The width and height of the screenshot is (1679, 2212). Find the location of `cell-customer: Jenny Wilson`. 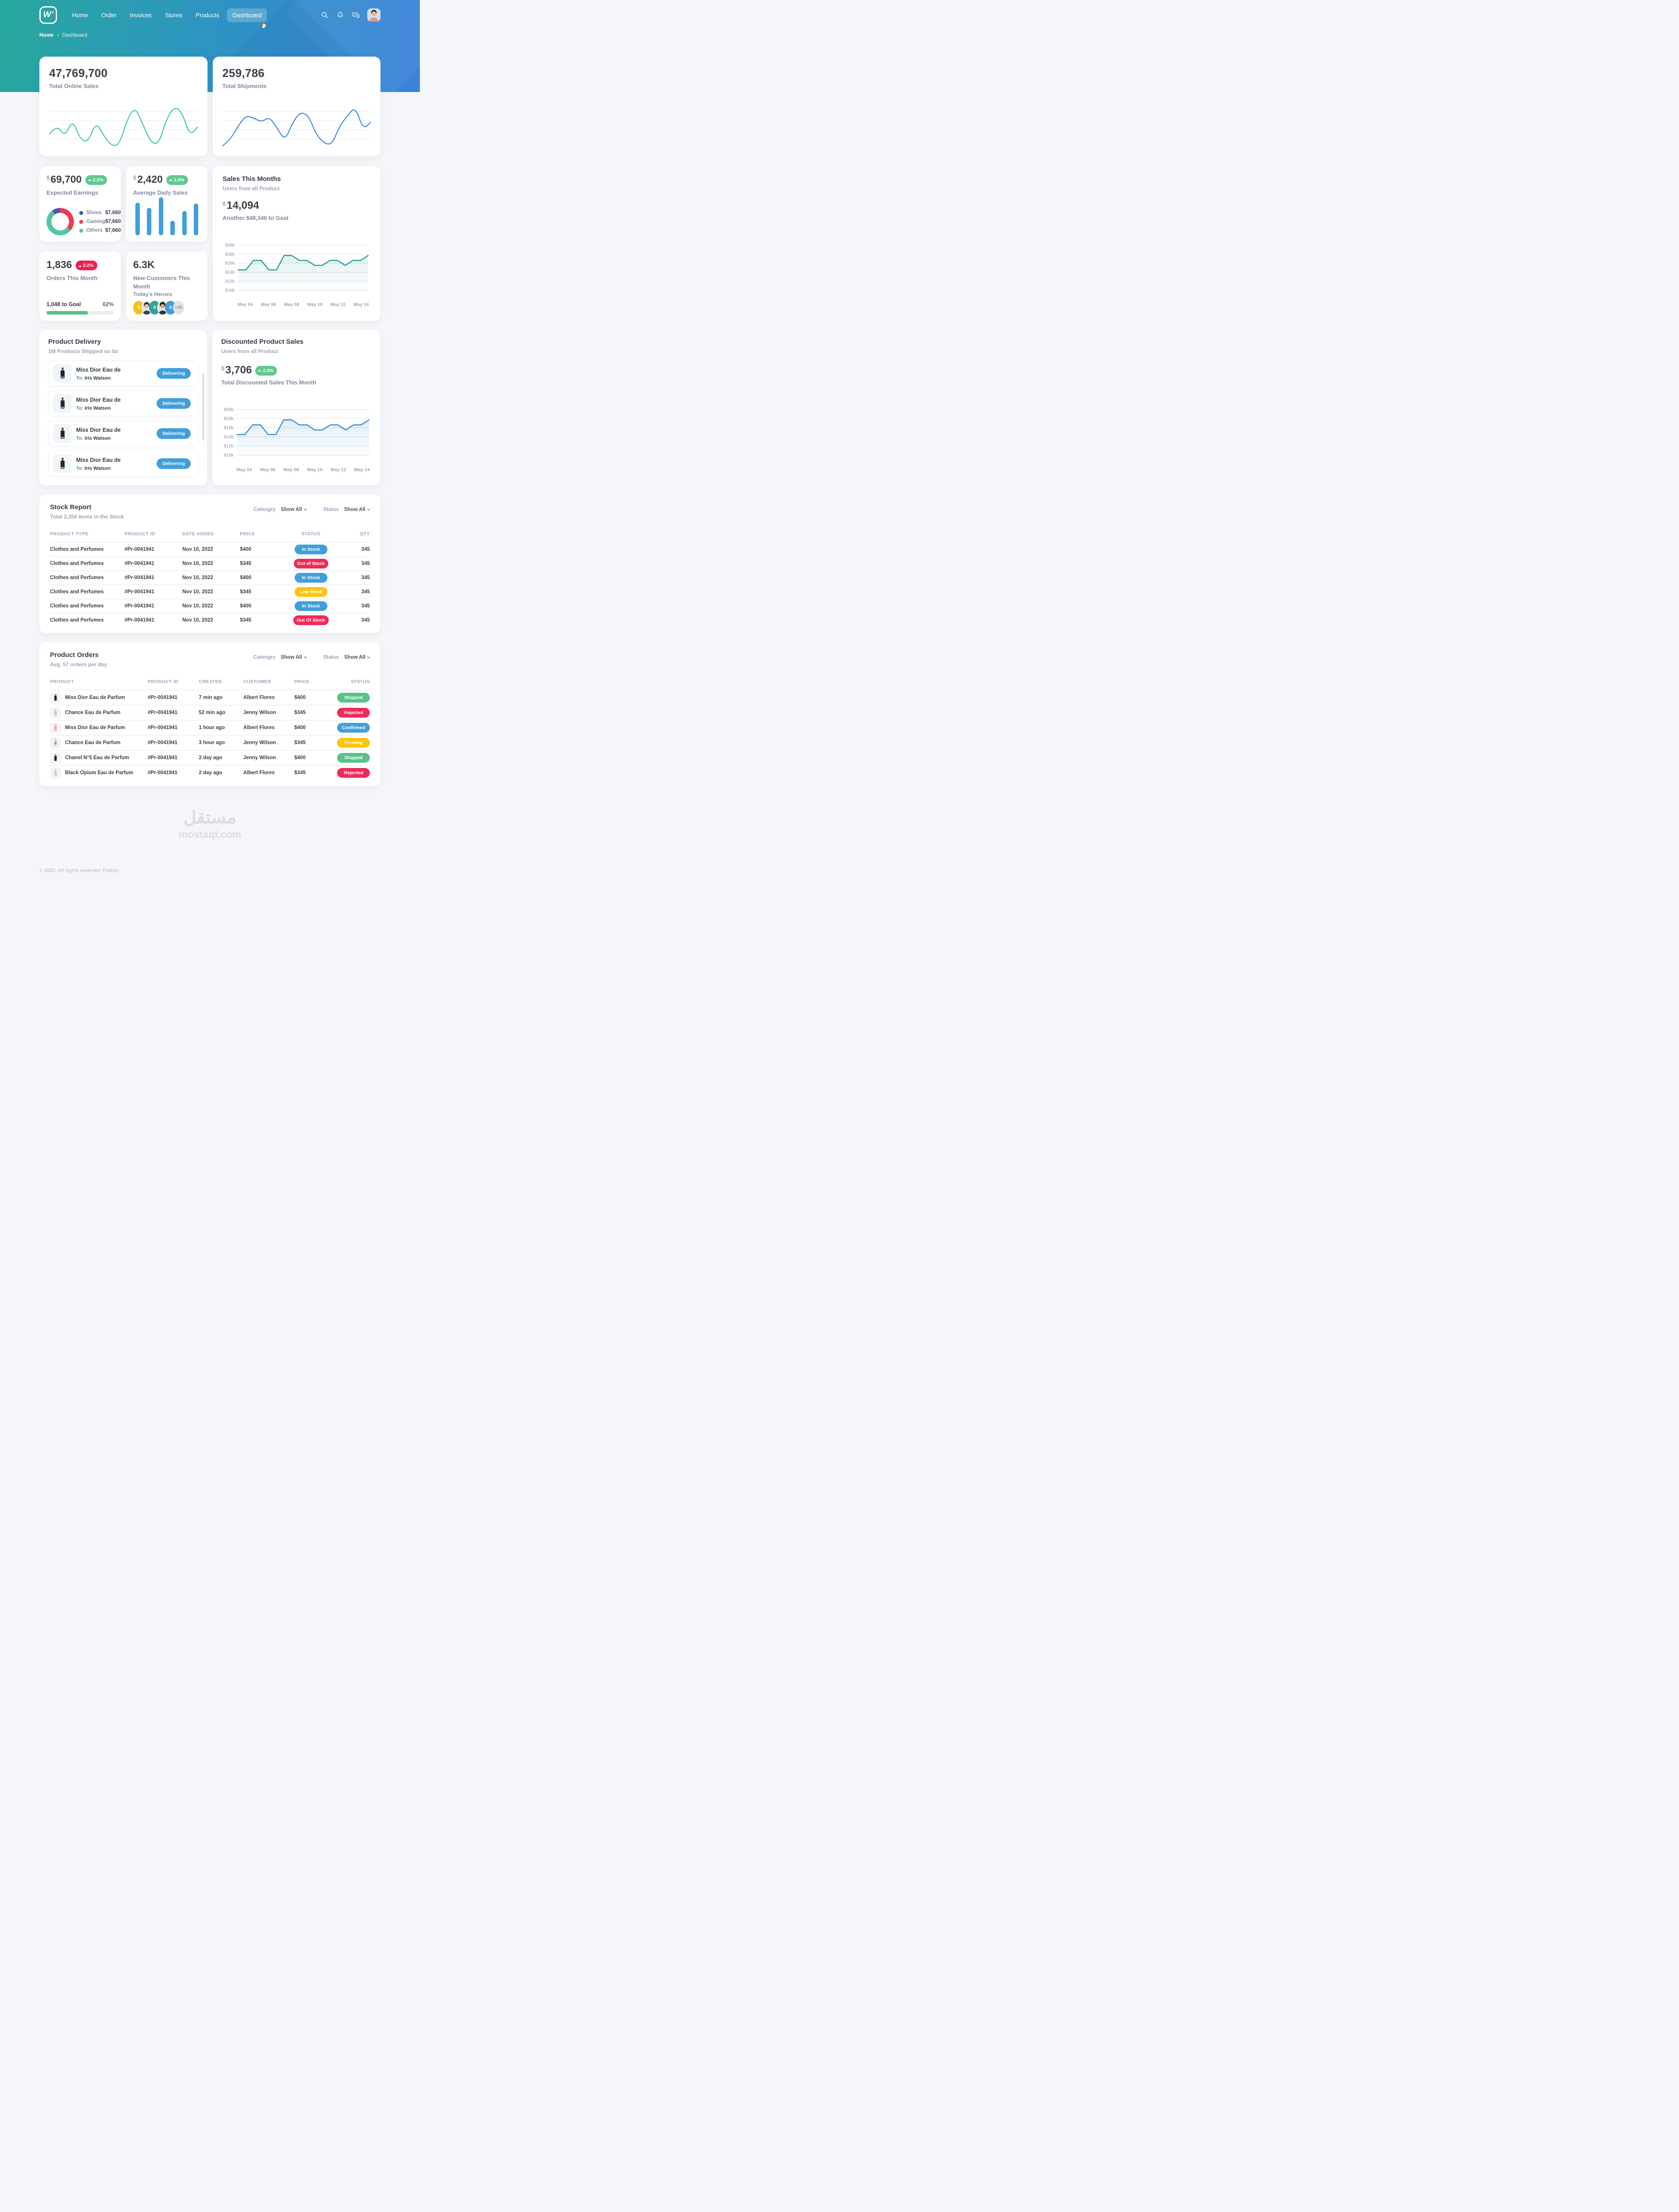

cell-customer: Jenny Wilson is located at coordinates (260, 742).